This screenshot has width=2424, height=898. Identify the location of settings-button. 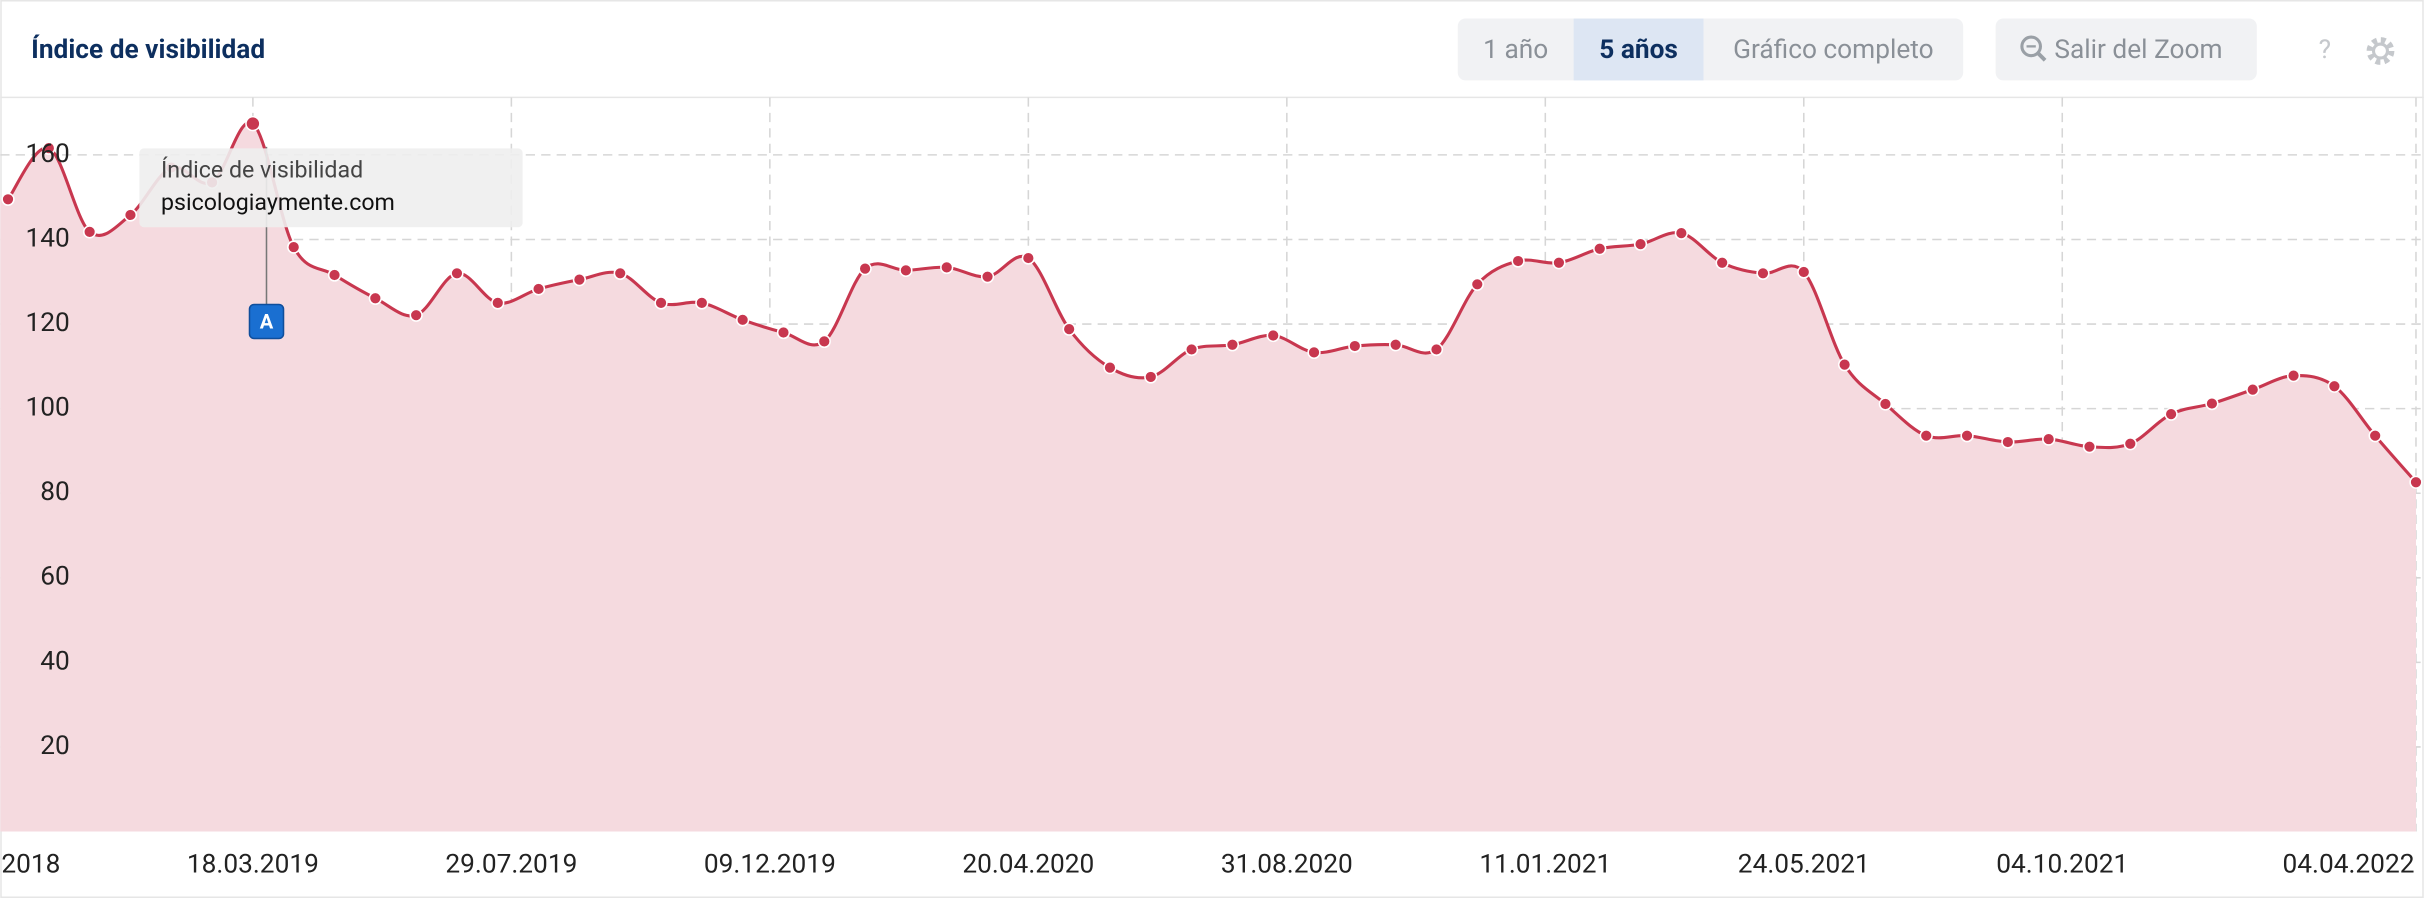
(2380, 51).